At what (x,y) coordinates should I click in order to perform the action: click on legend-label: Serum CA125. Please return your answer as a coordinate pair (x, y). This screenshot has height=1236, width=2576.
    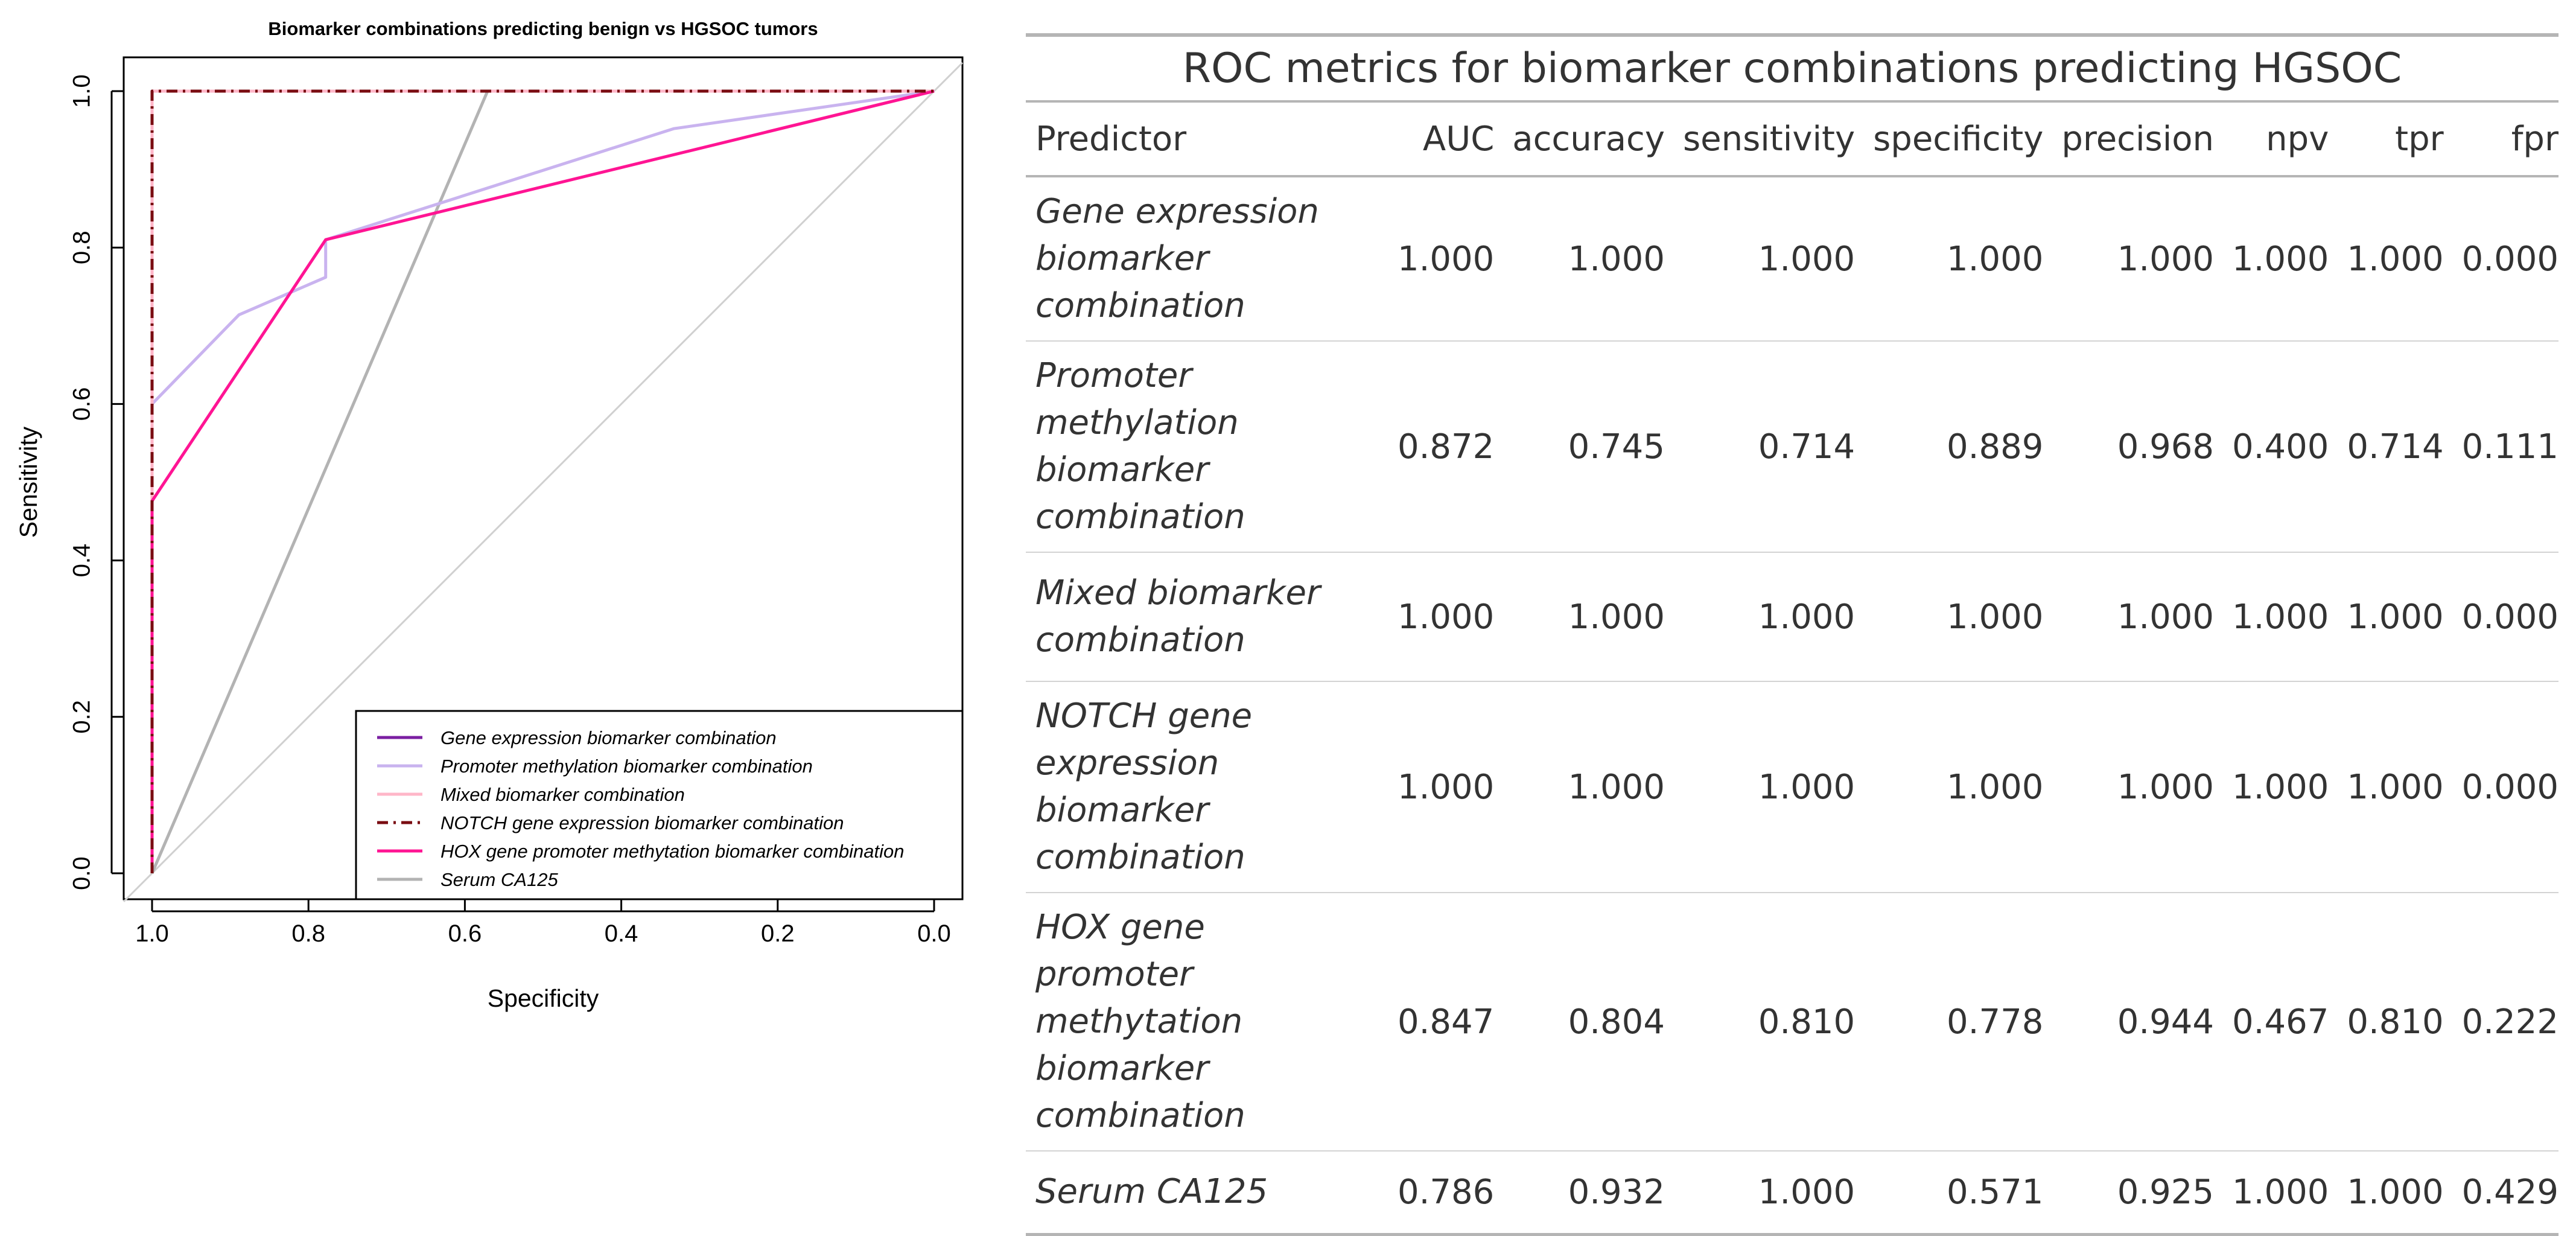
    Looking at the image, I should click on (499, 879).